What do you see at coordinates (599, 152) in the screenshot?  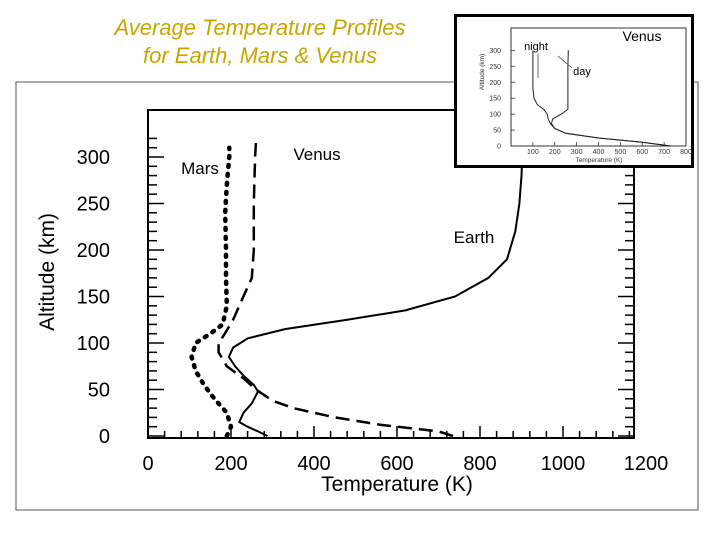 I see `inset-x-tick-label: 400` at bounding box center [599, 152].